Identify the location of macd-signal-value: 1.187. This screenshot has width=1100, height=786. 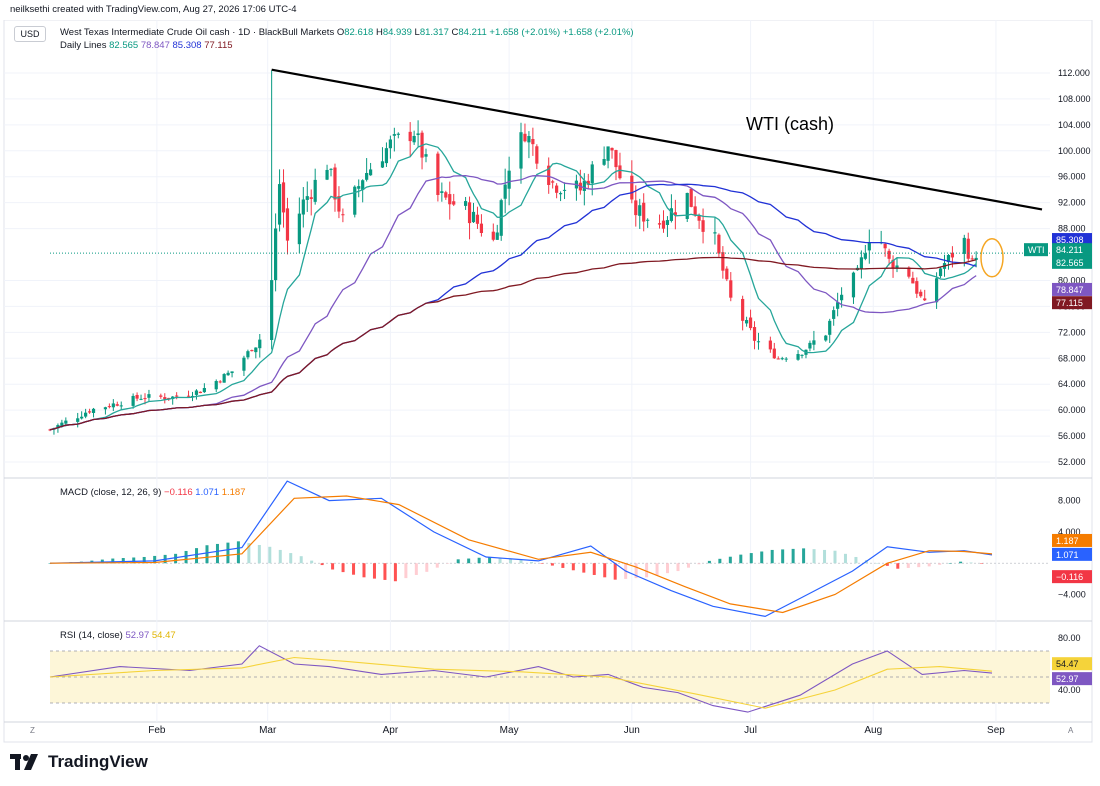
(233, 492).